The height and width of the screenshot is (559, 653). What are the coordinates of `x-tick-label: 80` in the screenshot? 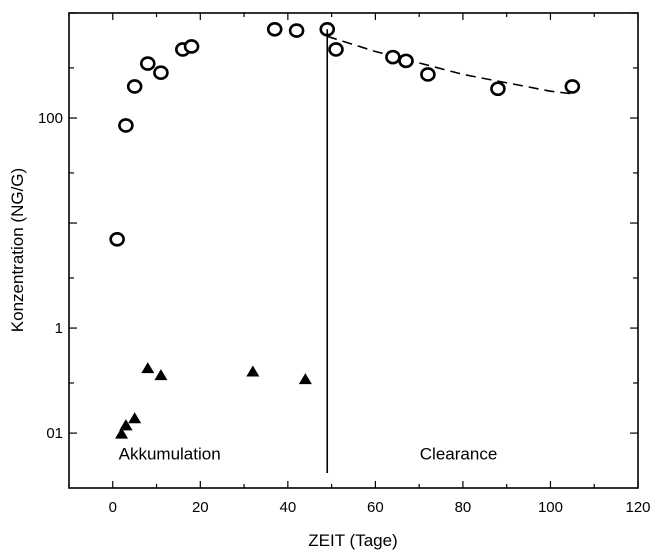 It's located at (463, 507).